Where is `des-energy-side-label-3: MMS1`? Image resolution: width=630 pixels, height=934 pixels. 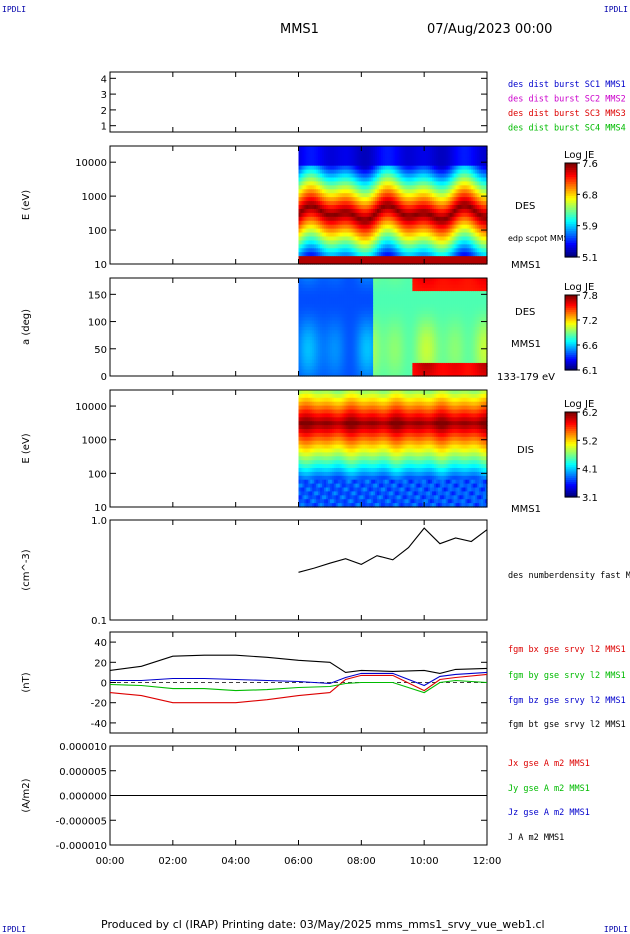
des-energy-side-label-3: MMS1 is located at coordinates (526, 265).